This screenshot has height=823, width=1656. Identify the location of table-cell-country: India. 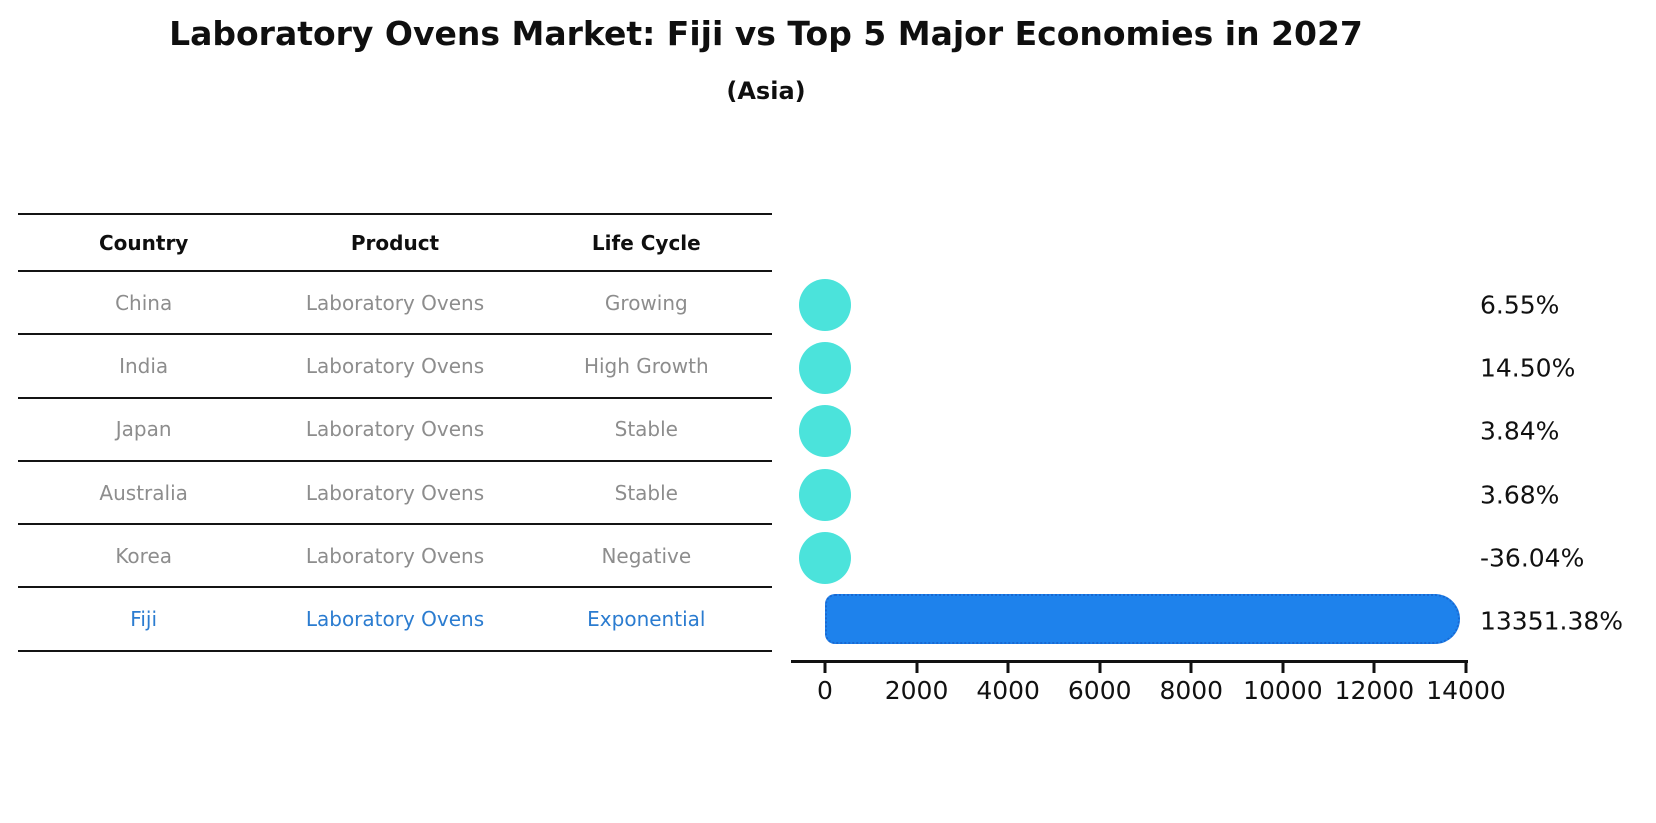
(144, 365).